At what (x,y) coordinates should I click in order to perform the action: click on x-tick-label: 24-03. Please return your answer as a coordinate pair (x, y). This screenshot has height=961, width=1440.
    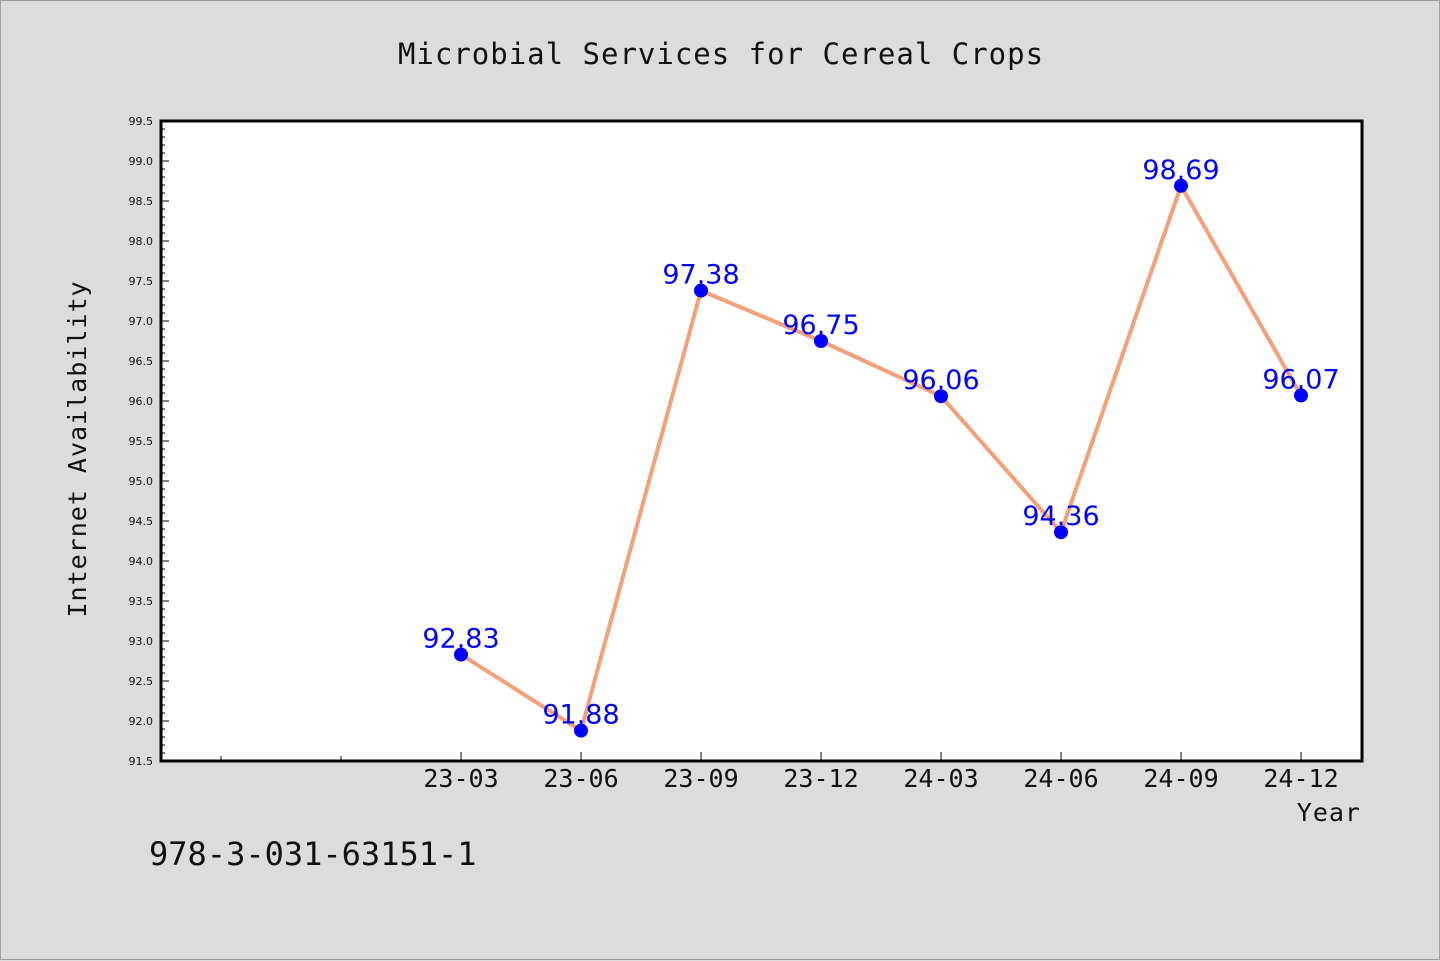
    Looking at the image, I should click on (940, 778).